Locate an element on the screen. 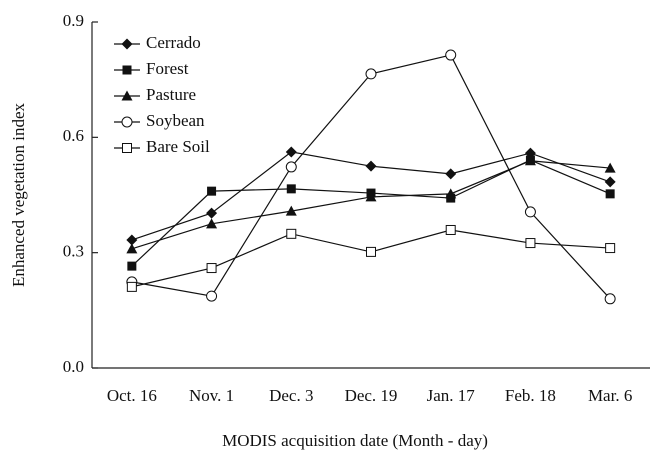  legend-label: Pasture is located at coordinates (171, 94).